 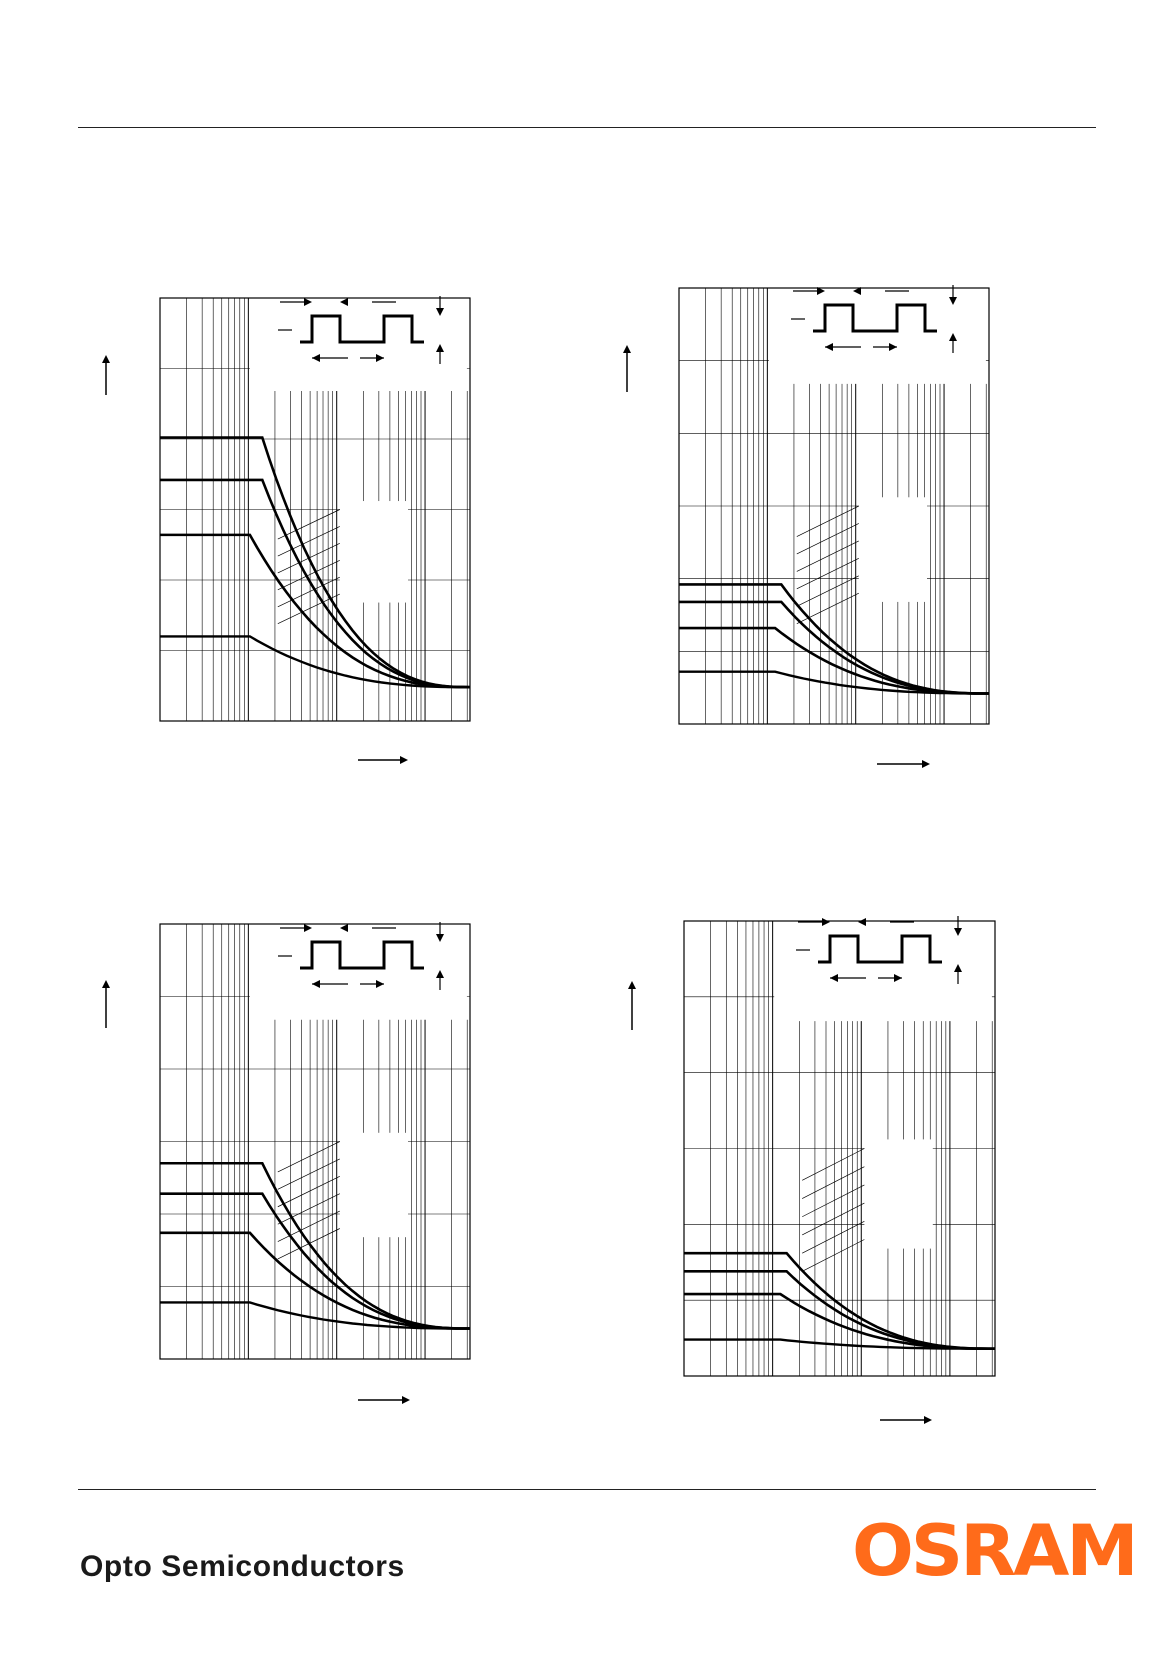 I want to click on footer-division-label: Opto Semiconductors, so click(x=242, y=1566).